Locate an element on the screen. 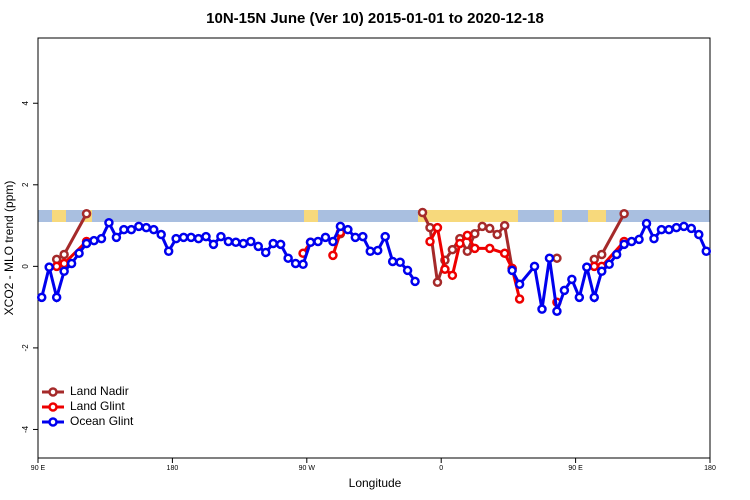  y-tick-label: 2 is located at coordinates (25, 184).